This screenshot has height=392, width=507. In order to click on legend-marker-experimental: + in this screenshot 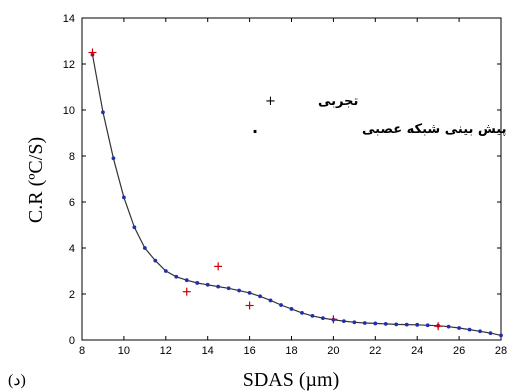, I will do `click(270, 101)`.